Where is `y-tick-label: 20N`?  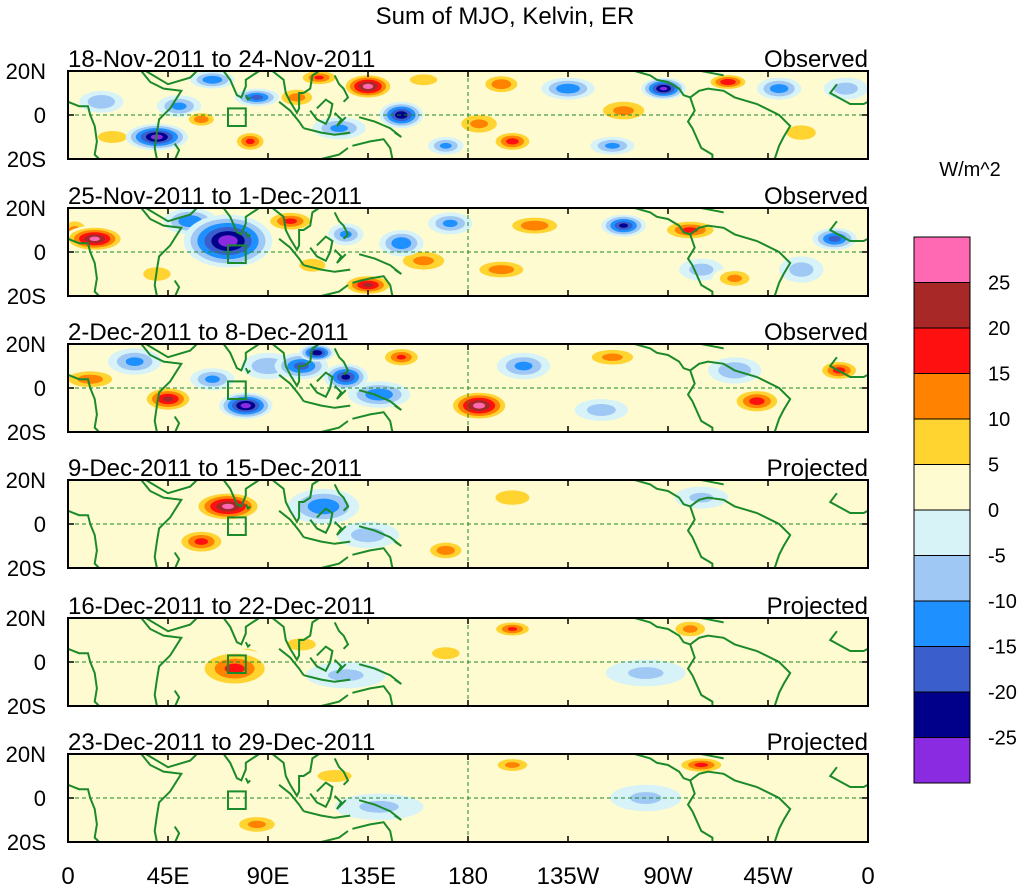 y-tick-label: 20N is located at coordinates (26, 344).